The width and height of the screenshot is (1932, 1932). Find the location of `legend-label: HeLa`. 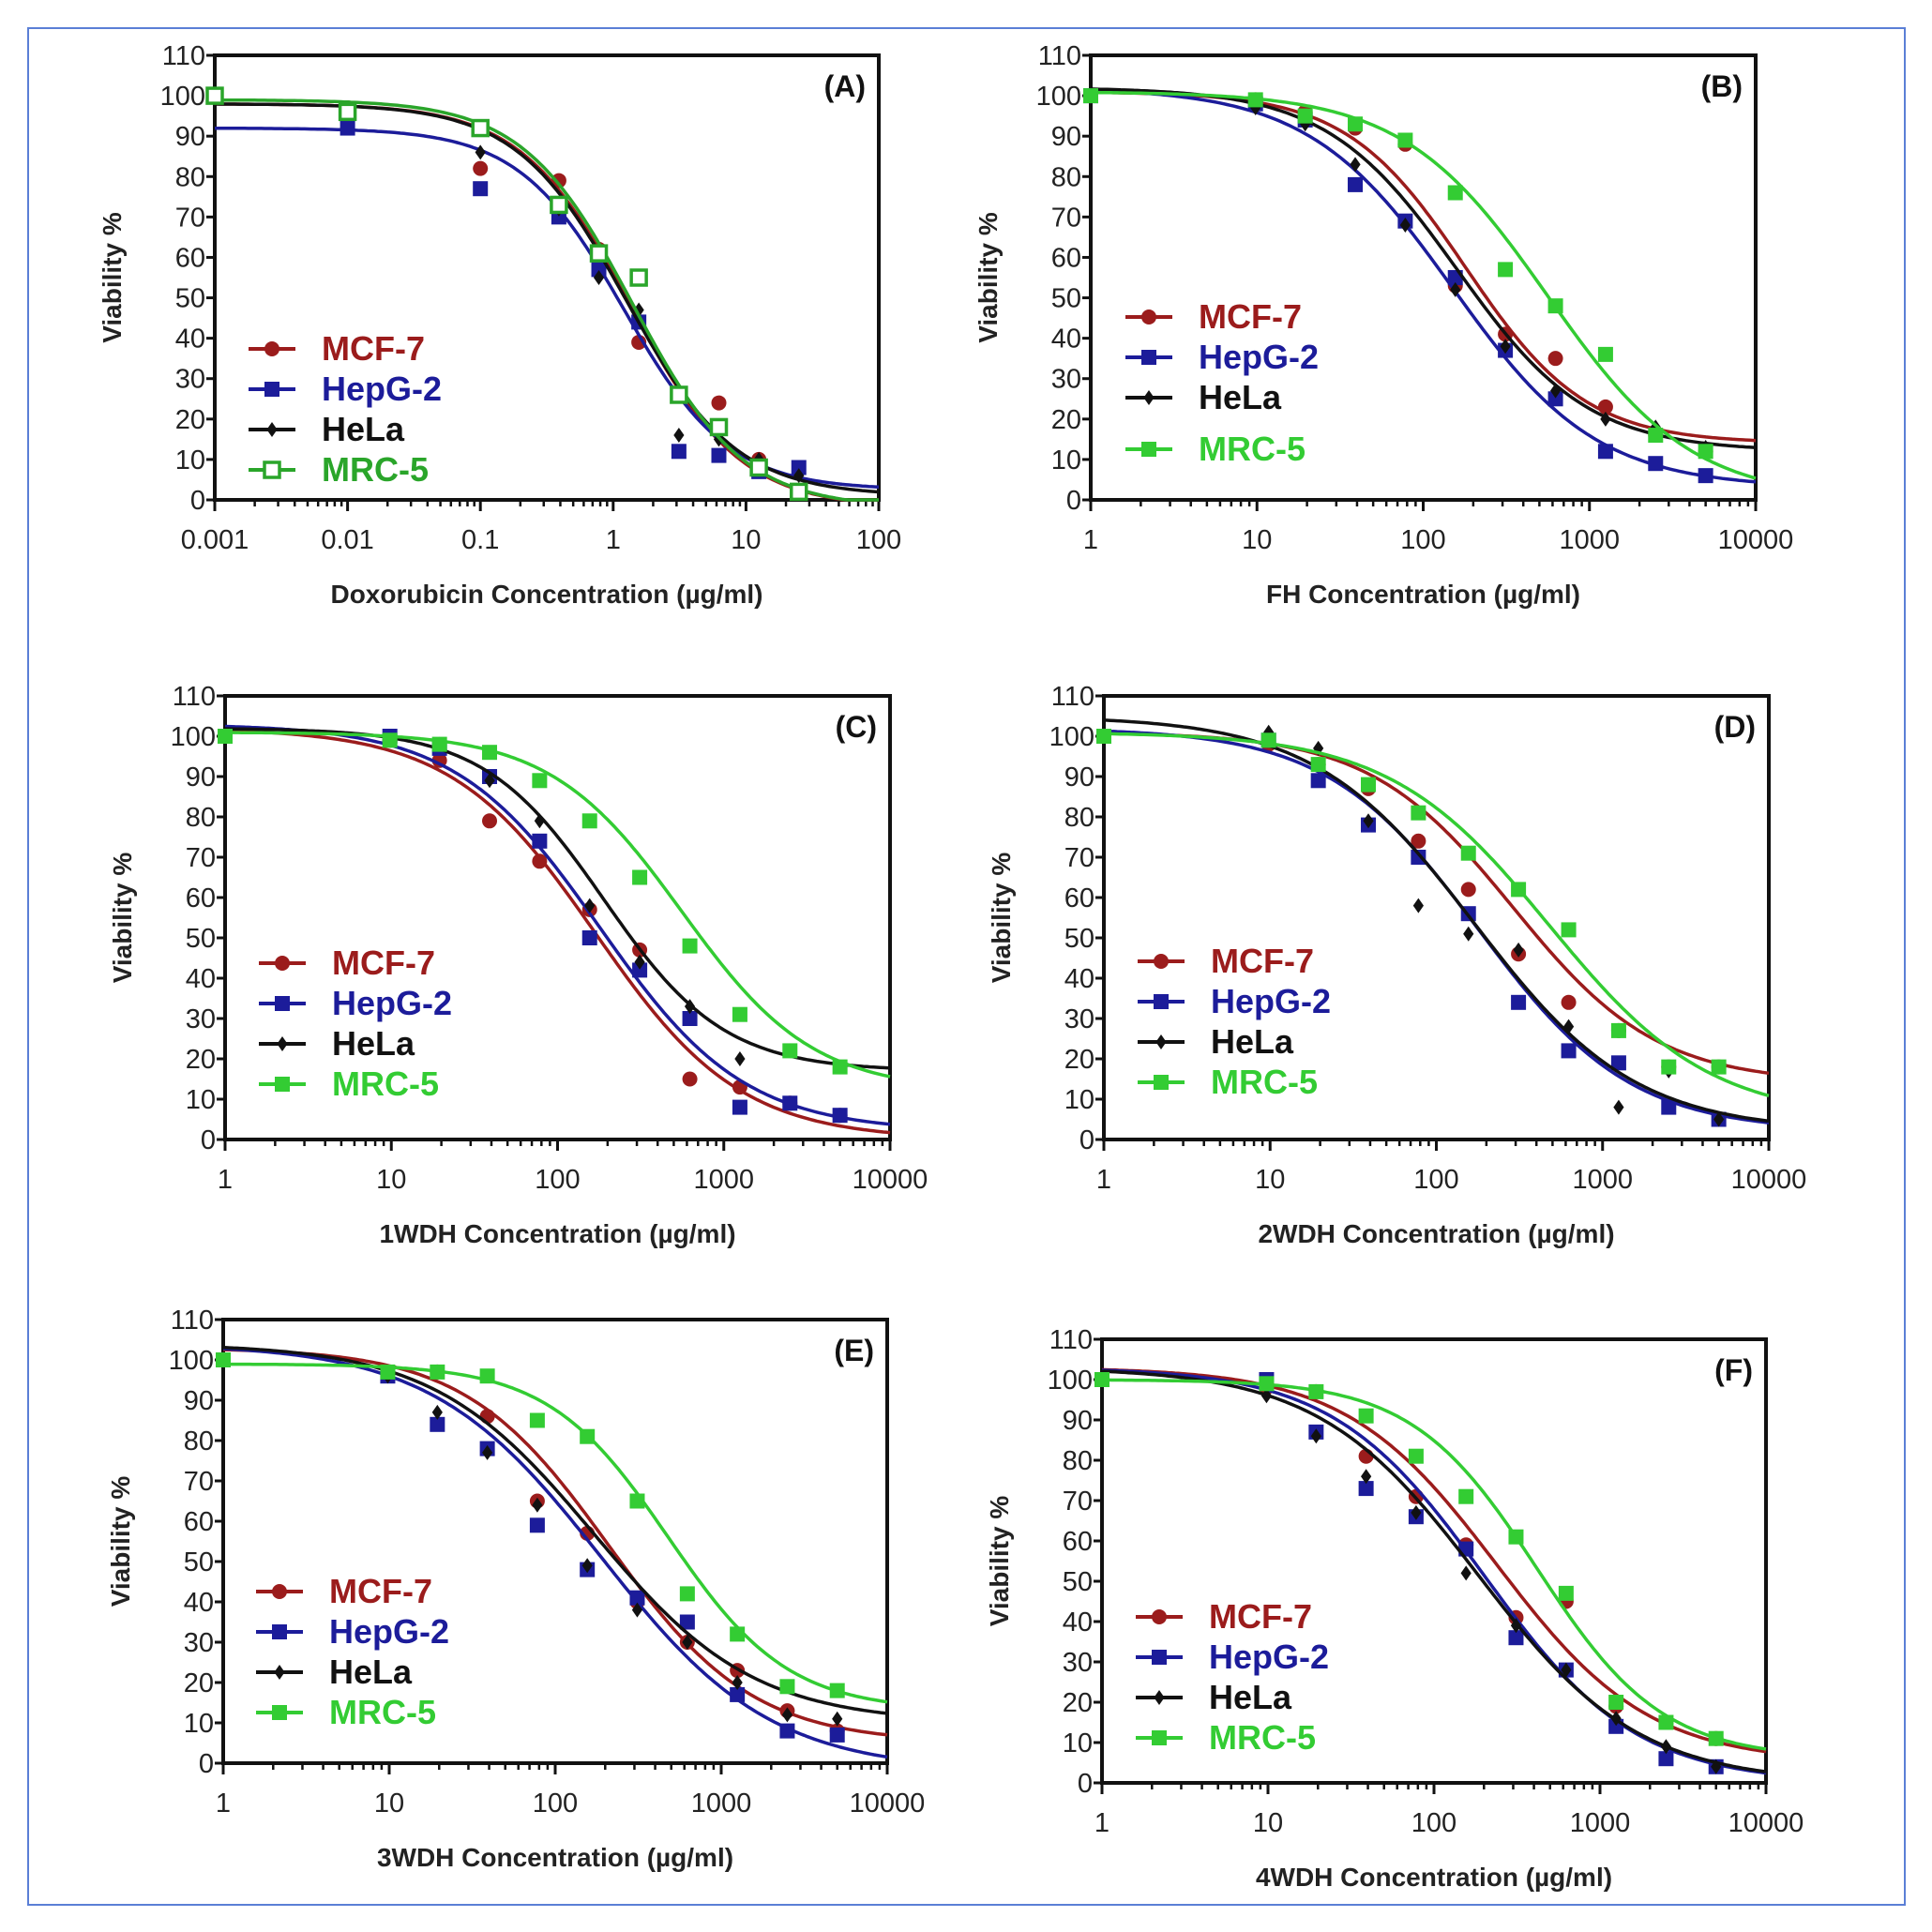

legend-label: HeLa is located at coordinates (1240, 397).